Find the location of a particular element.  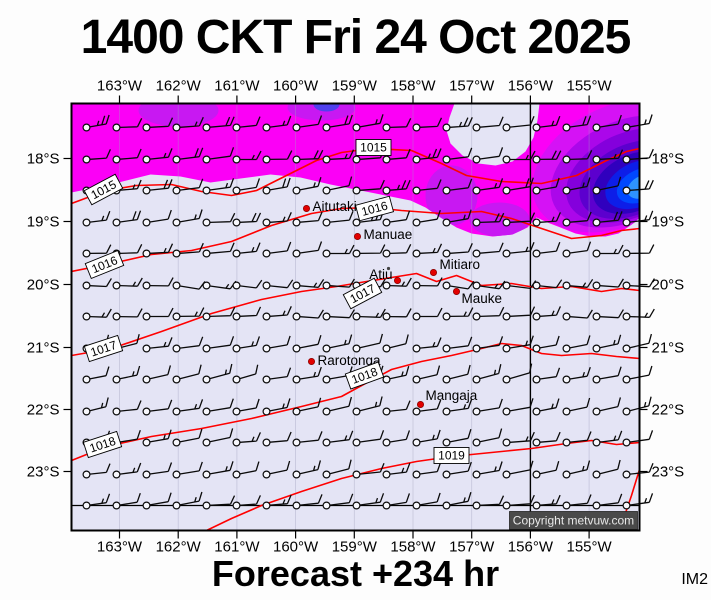

place-dot-manuae is located at coordinates (357, 237).